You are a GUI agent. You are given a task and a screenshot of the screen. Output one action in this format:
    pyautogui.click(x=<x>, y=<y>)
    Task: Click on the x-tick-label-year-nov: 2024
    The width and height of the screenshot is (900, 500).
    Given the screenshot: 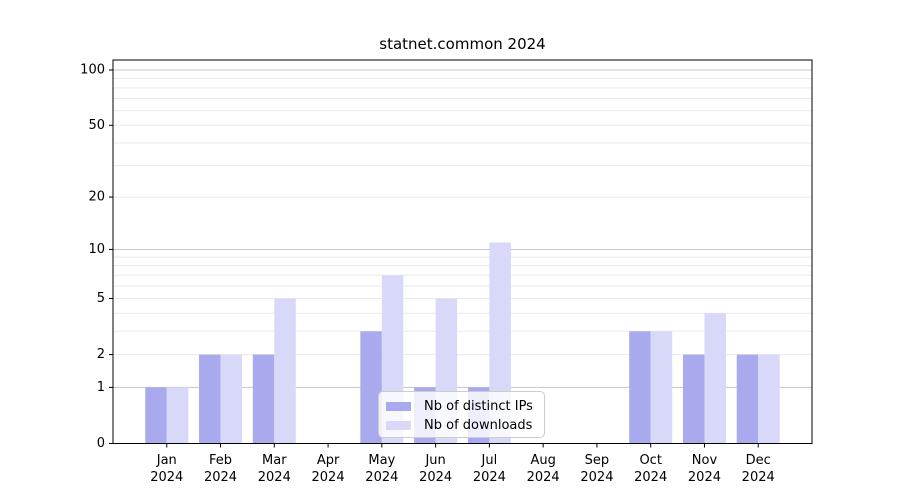 What is the action you would take?
    pyautogui.click(x=704, y=477)
    